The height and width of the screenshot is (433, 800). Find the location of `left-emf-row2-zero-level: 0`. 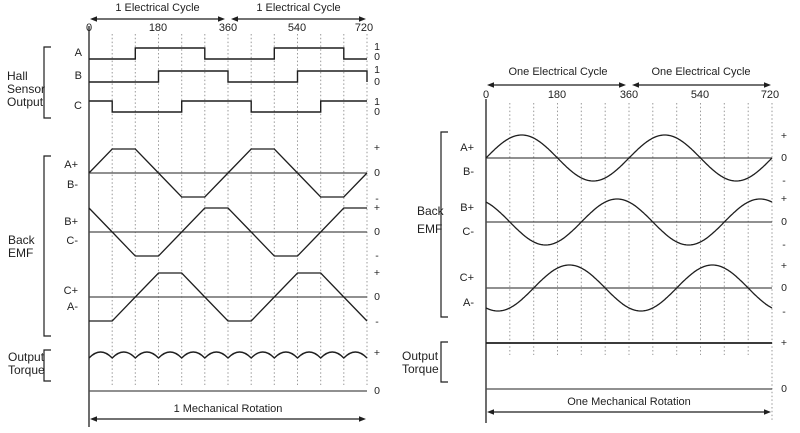

left-emf-row2-zero-level: 0 is located at coordinates (377, 232).